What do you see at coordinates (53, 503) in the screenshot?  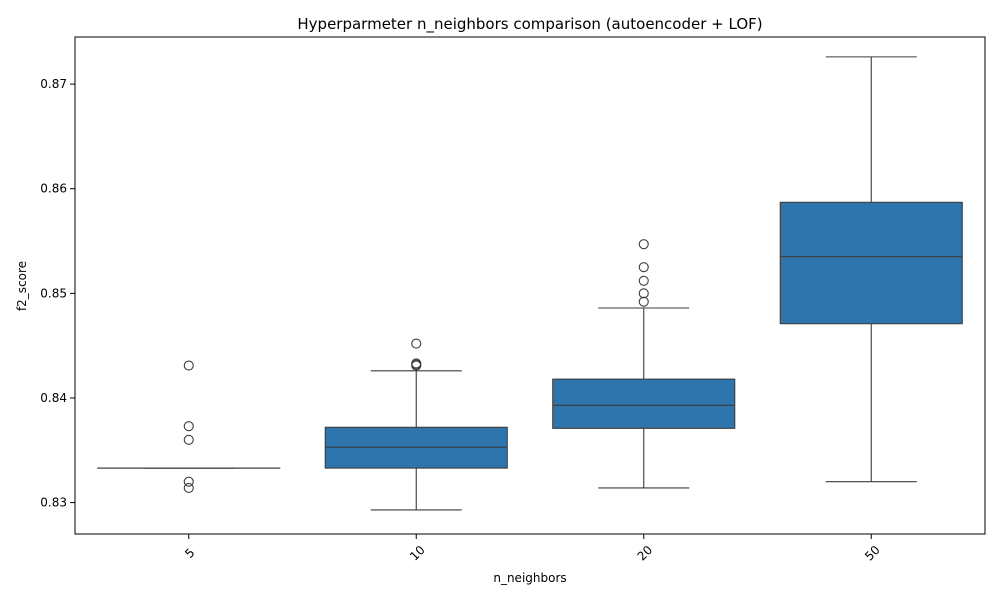 I see `y-tick-label: 0.83` at bounding box center [53, 503].